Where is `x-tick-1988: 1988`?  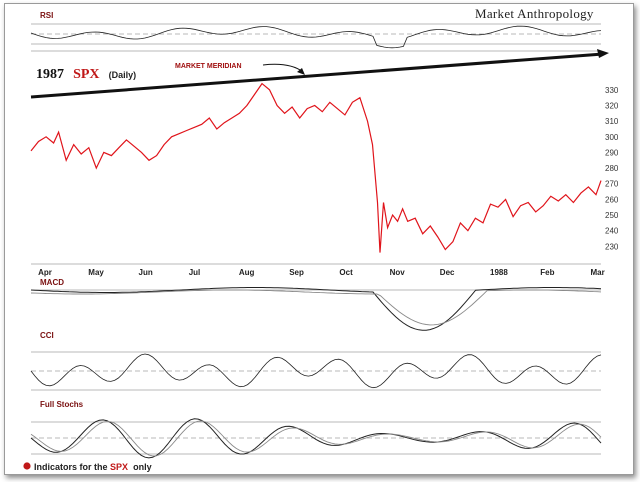
x-tick-1988: 1988 is located at coordinates (499, 272).